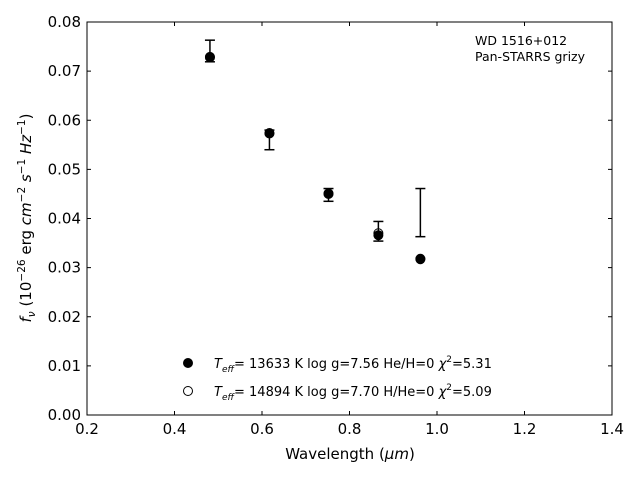  Describe the element at coordinates (64, 219) in the screenshot. I see `y-tick-label: 0.04` at that location.